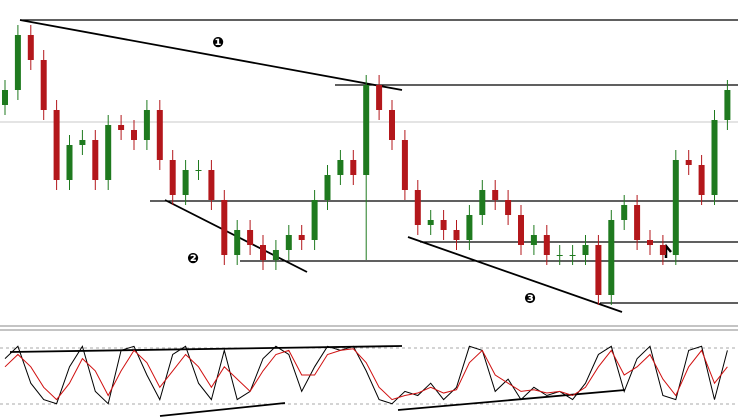 This screenshot has height=420, width=738. What do you see at coordinates (193, 259) in the screenshot?
I see `annotation: ❷` at bounding box center [193, 259].